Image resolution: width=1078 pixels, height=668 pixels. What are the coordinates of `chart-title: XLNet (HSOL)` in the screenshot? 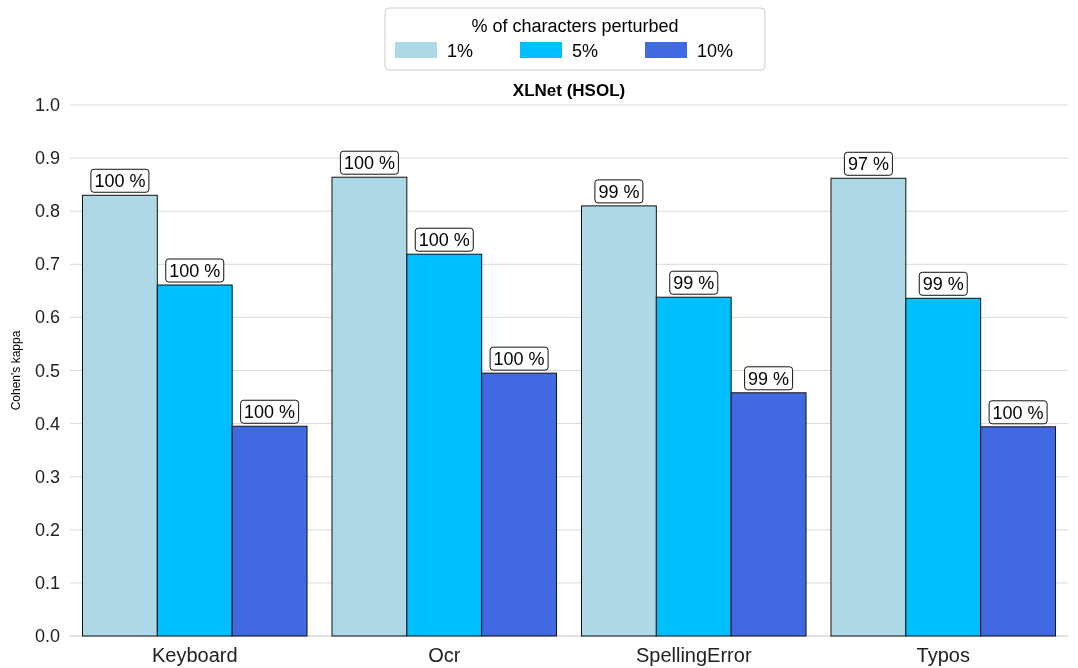 It's located at (569, 90).